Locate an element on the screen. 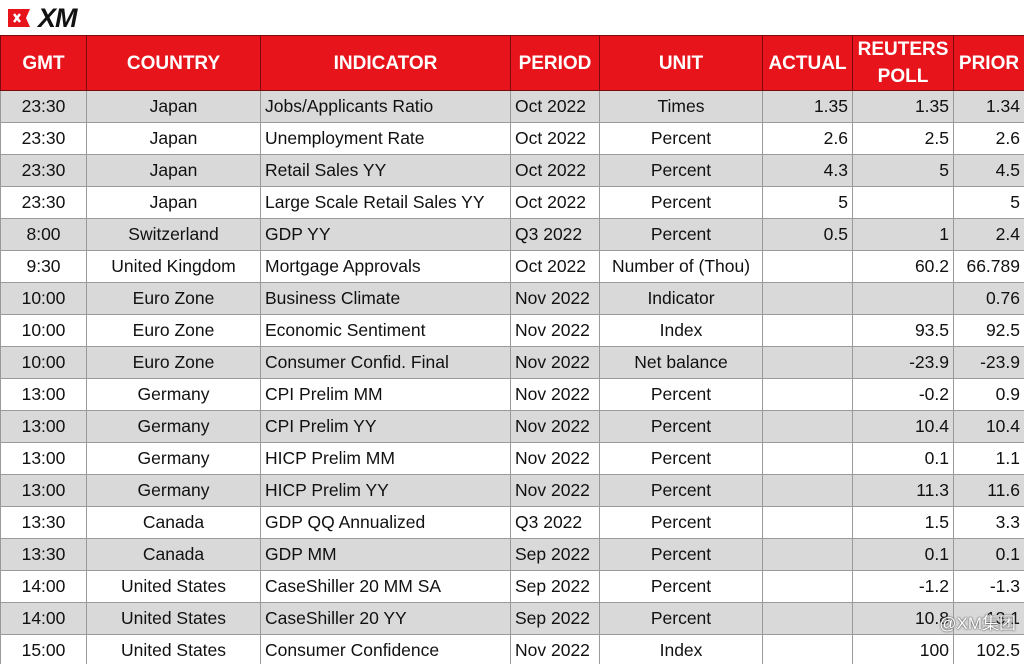  column-header: REUTERS POLL is located at coordinates (903, 63).